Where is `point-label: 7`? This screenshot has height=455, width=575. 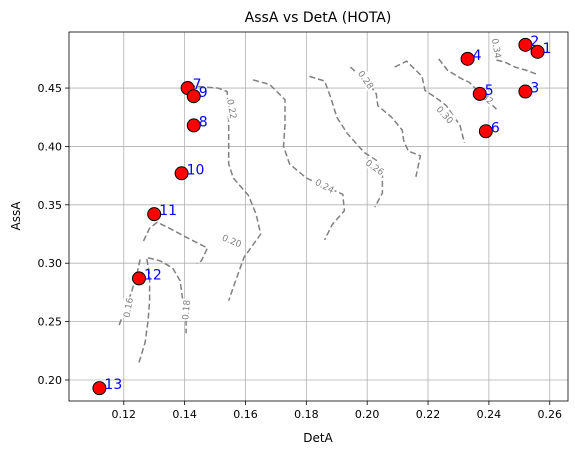
point-label: 7 is located at coordinates (197, 85).